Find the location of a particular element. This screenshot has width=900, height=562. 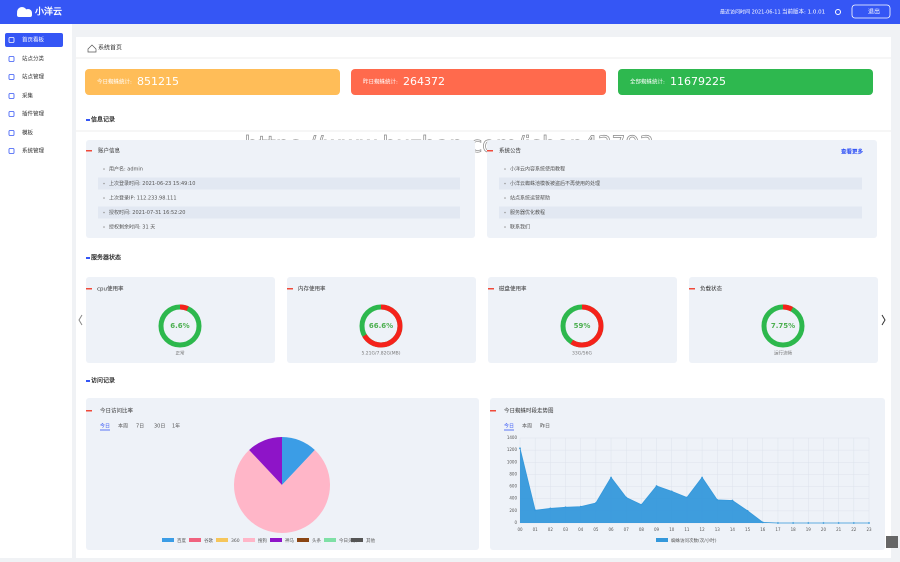

x-tick-label: 21 is located at coordinates (839, 529).